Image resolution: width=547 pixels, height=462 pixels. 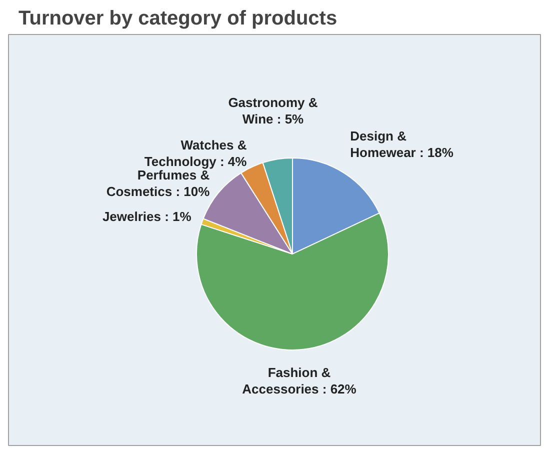 I want to click on slice-label: Fashion & Accessories : 62%, so click(x=299, y=381).